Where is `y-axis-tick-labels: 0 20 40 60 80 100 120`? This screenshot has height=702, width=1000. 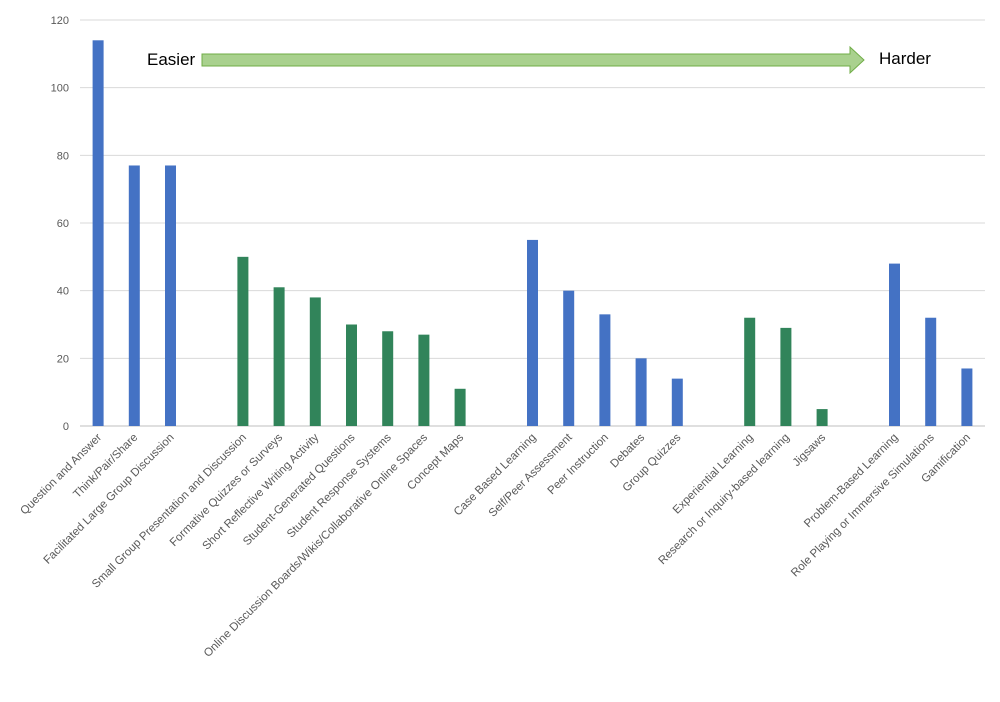
y-axis-tick-labels: 0 20 40 60 80 100 120 is located at coordinates (60, 224).